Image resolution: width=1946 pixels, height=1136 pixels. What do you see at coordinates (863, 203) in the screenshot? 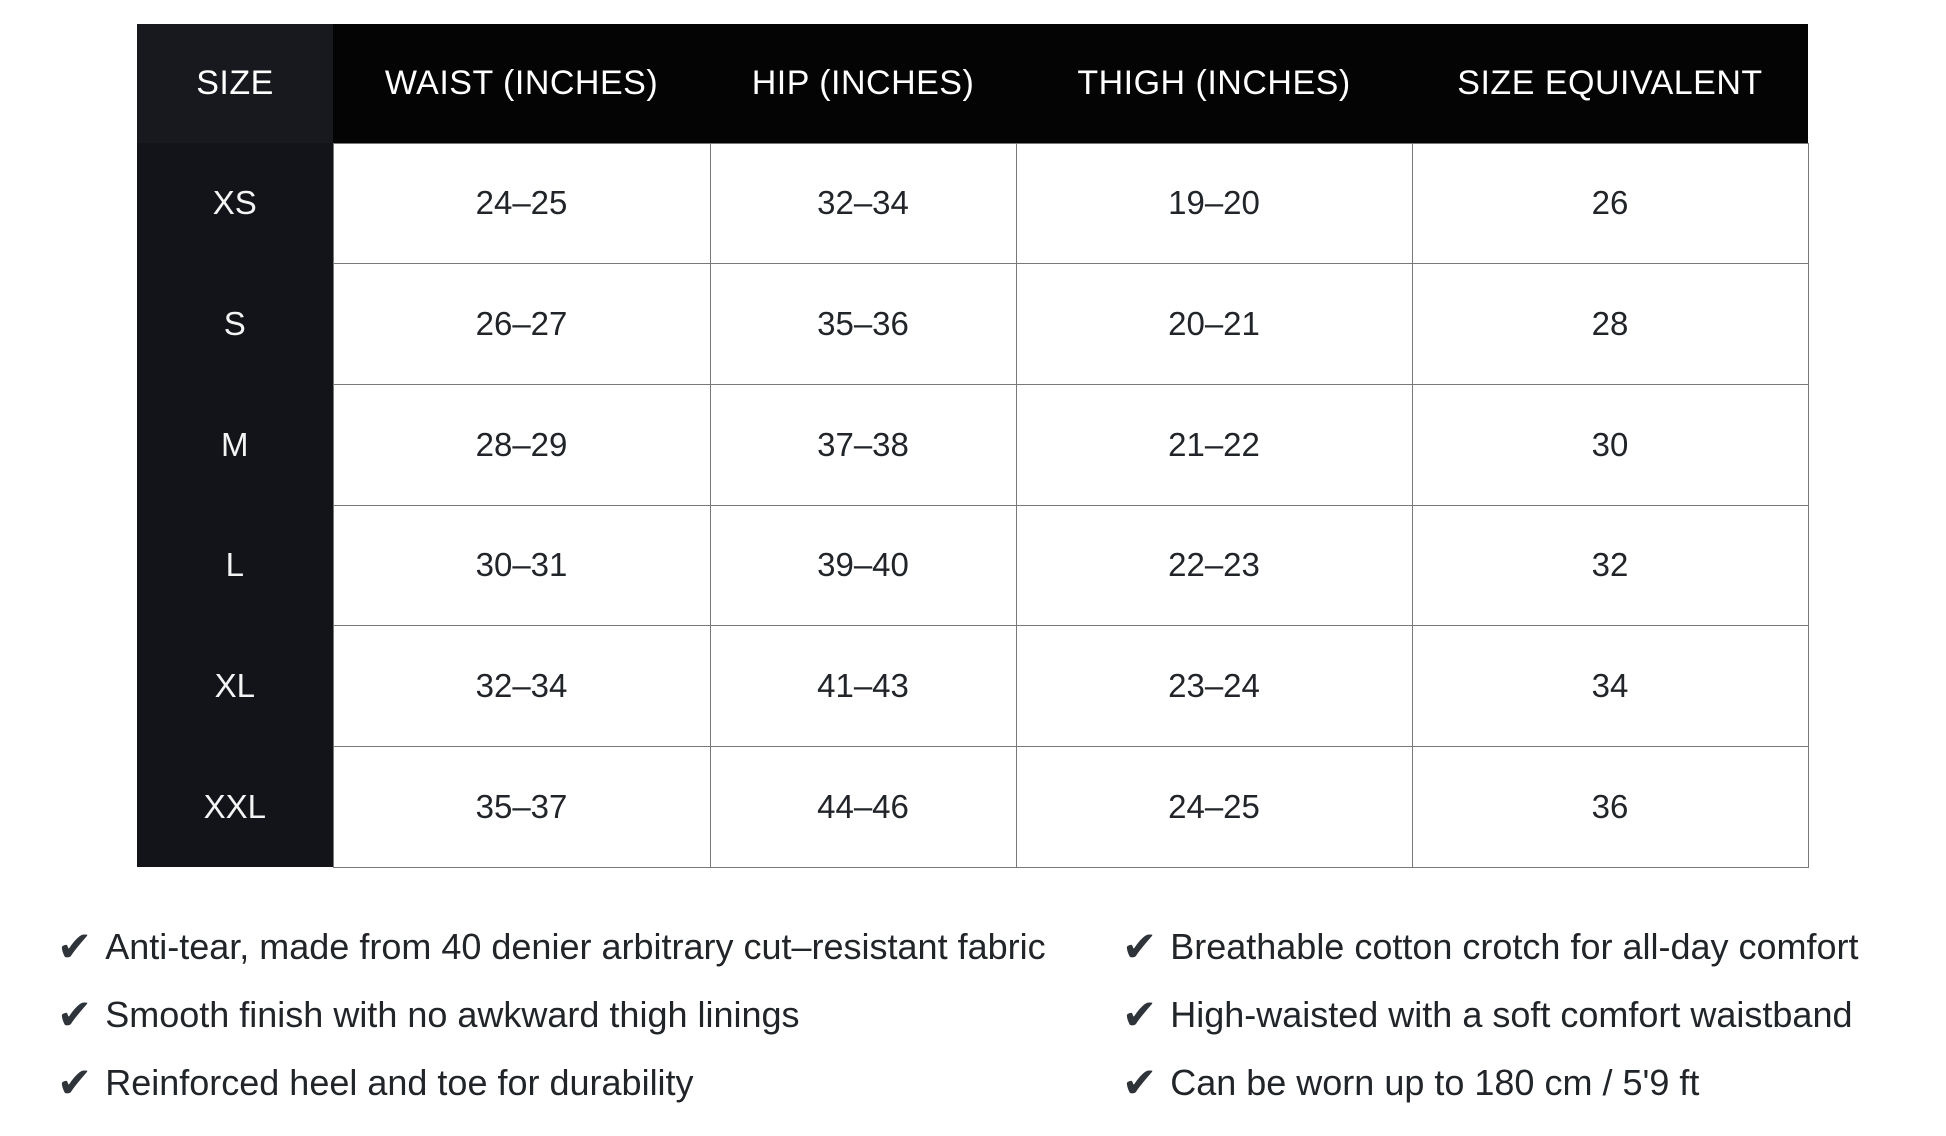
I see `hip-value: 32–34` at bounding box center [863, 203].